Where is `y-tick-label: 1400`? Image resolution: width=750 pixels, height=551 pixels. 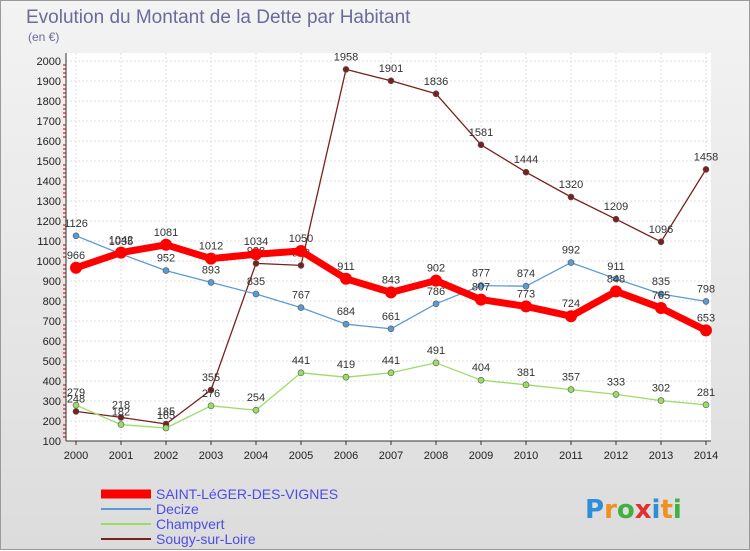
y-tick-label: 1400 is located at coordinates (49, 182).